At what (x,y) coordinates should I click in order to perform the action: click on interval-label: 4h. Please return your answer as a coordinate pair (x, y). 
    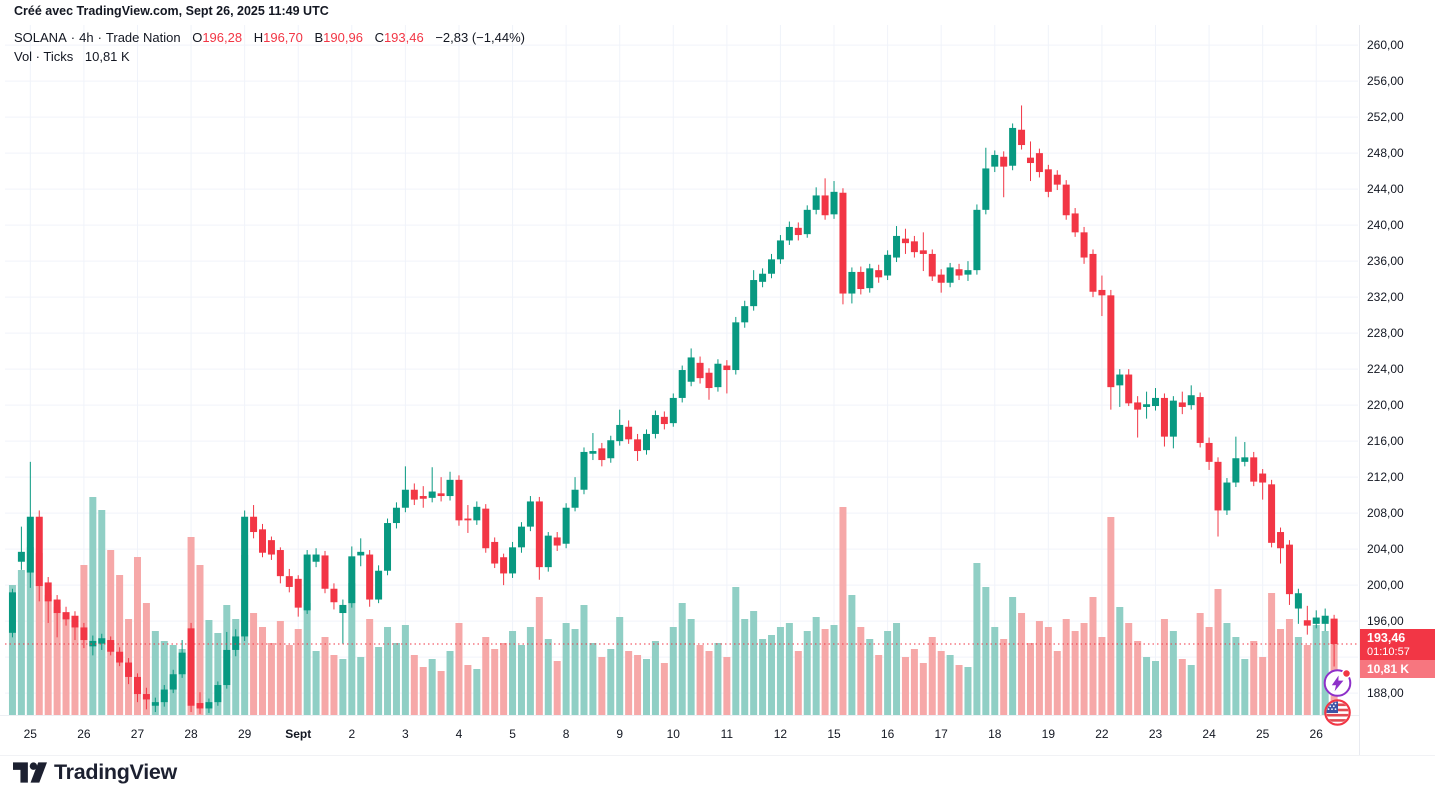
    Looking at the image, I should click on (86, 37).